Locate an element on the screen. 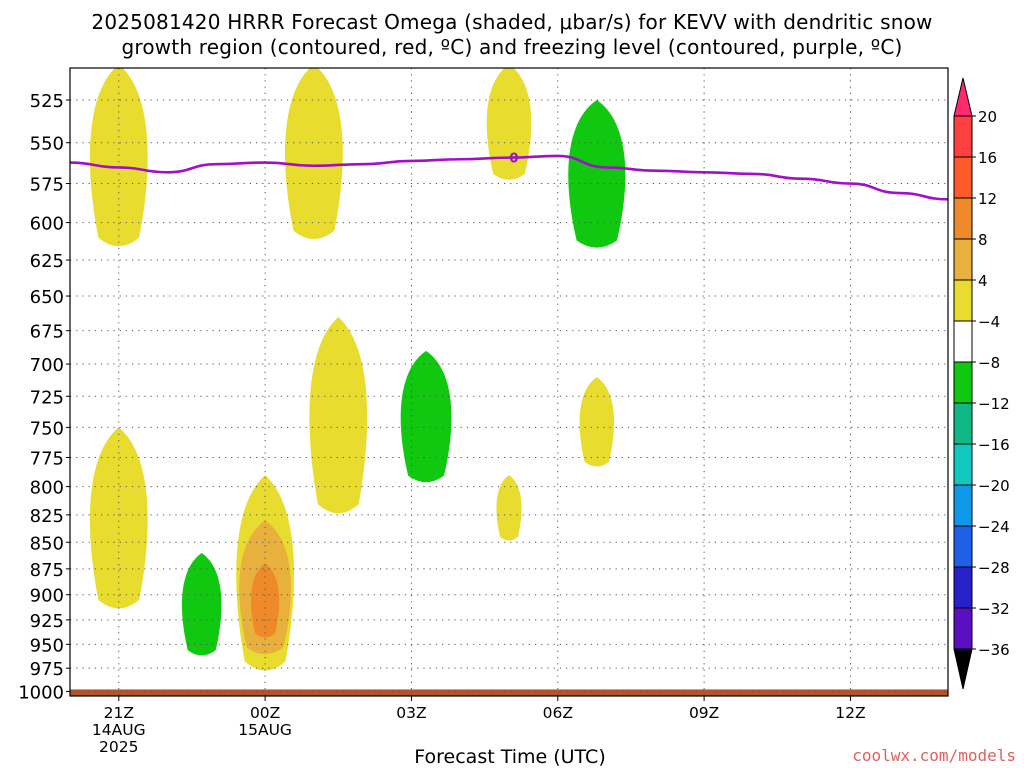 The height and width of the screenshot is (768, 1024). y-tick-label: 775 is located at coordinates (47, 458).